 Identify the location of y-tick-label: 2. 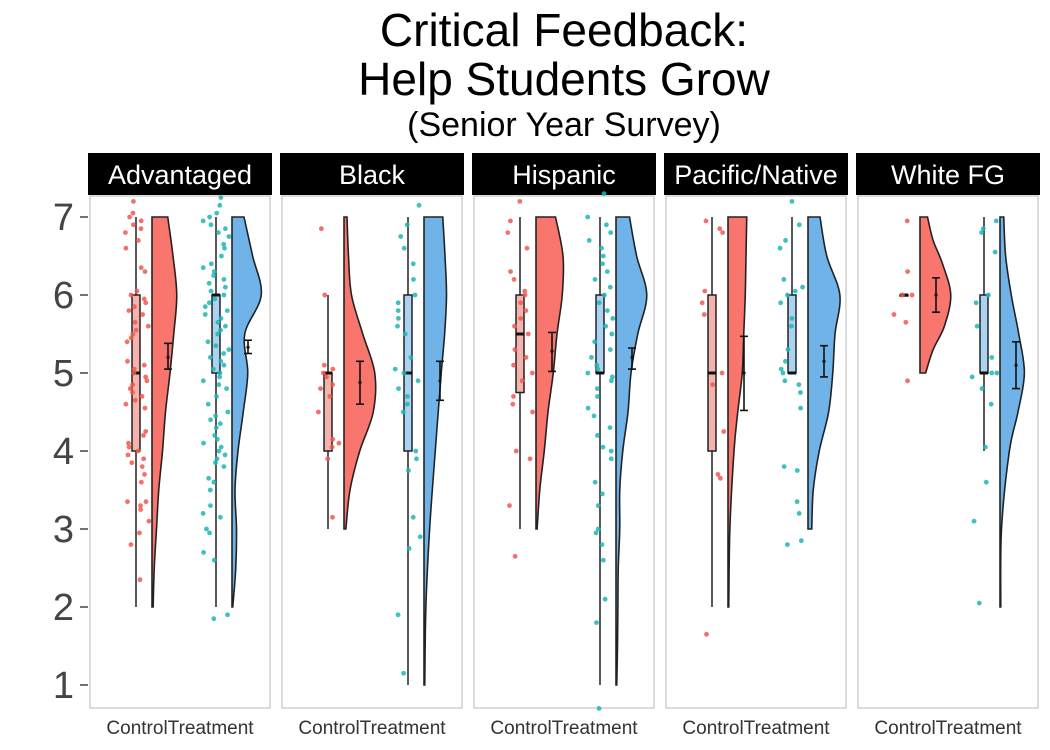
(63, 608).